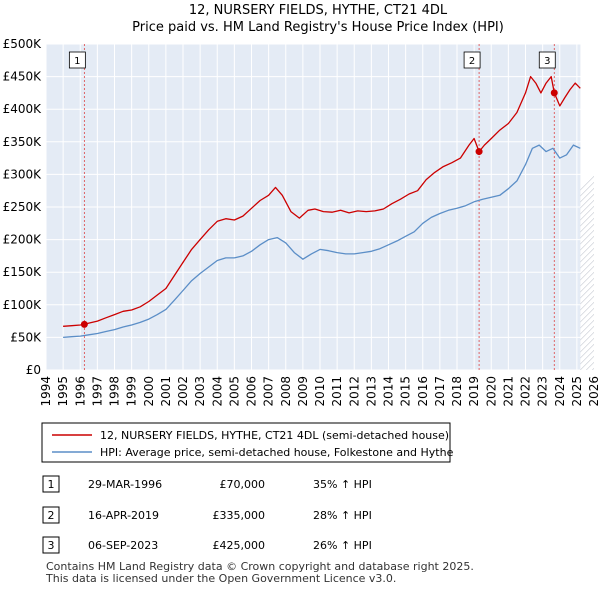 Image resolution: width=600 pixels, height=590 pixels. Describe the element at coordinates (252, 391) in the screenshot. I see `x-tick-label: 2006` at that location.